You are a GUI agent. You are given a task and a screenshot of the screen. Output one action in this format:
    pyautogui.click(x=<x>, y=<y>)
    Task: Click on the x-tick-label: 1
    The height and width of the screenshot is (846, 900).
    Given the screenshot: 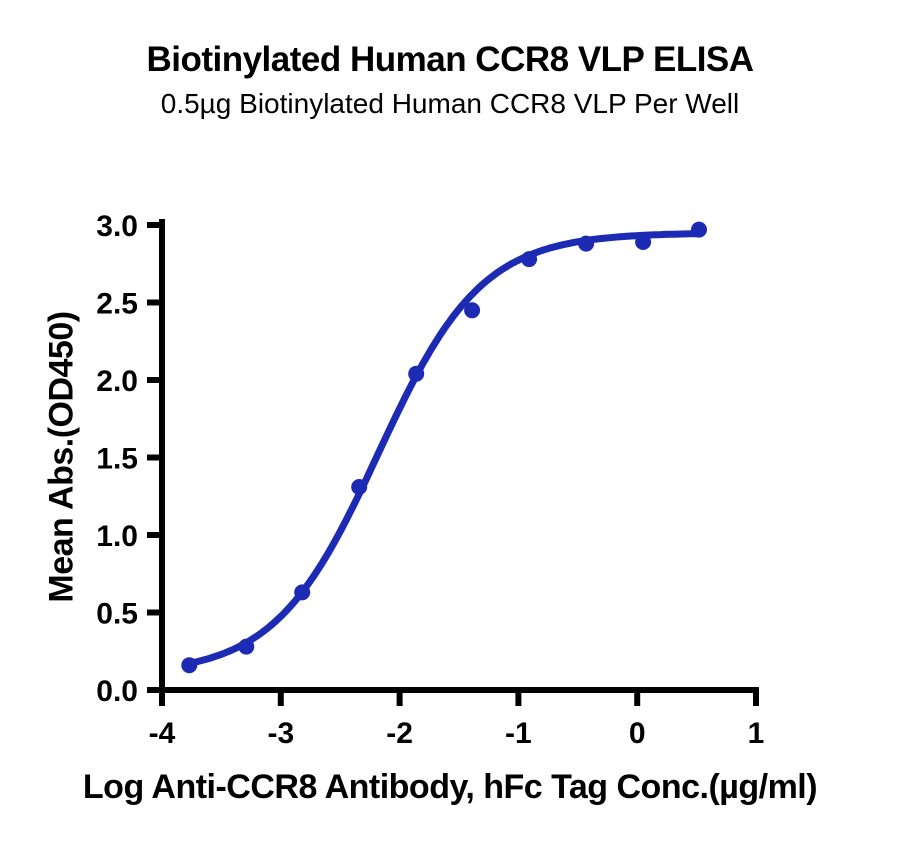 What is the action you would take?
    pyautogui.click(x=756, y=733)
    